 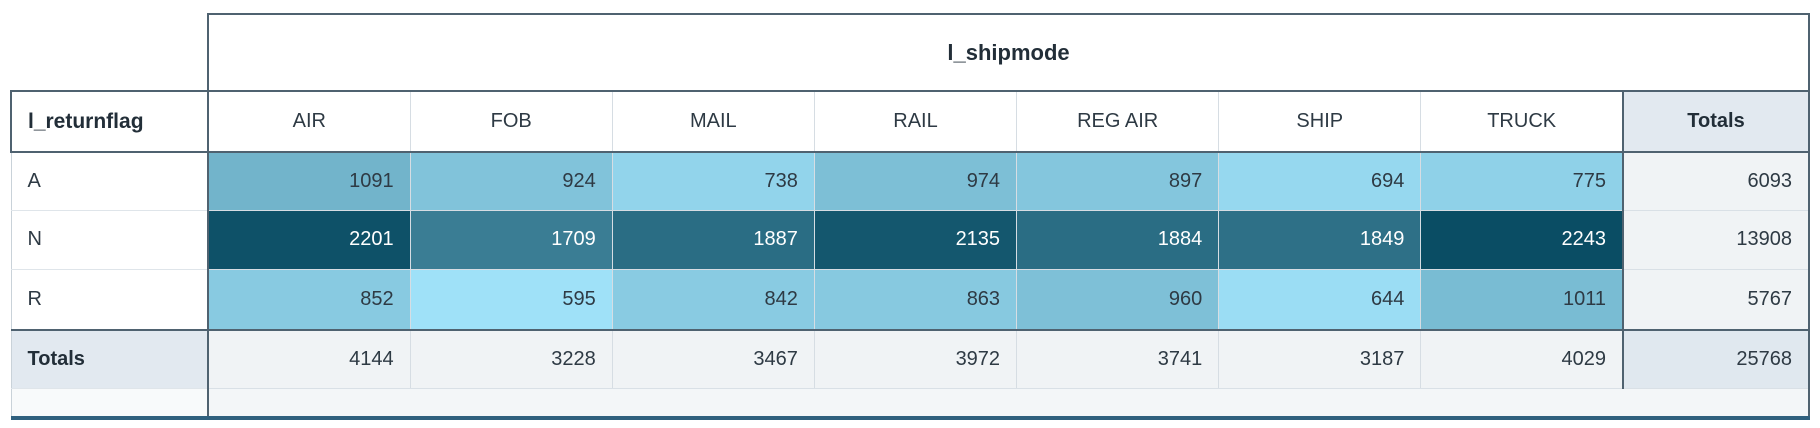 What do you see at coordinates (309, 299) in the screenshot?
I see `pivot-cell-r-air: 852` at bounding box center [309, 299].